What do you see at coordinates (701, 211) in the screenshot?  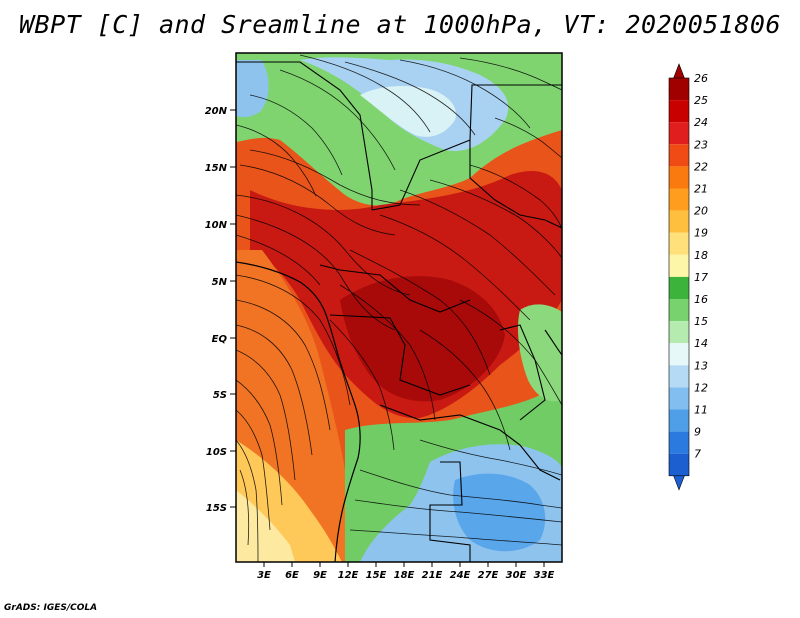 I see `colorbar-label: 20` at bounding box center [701, 211].